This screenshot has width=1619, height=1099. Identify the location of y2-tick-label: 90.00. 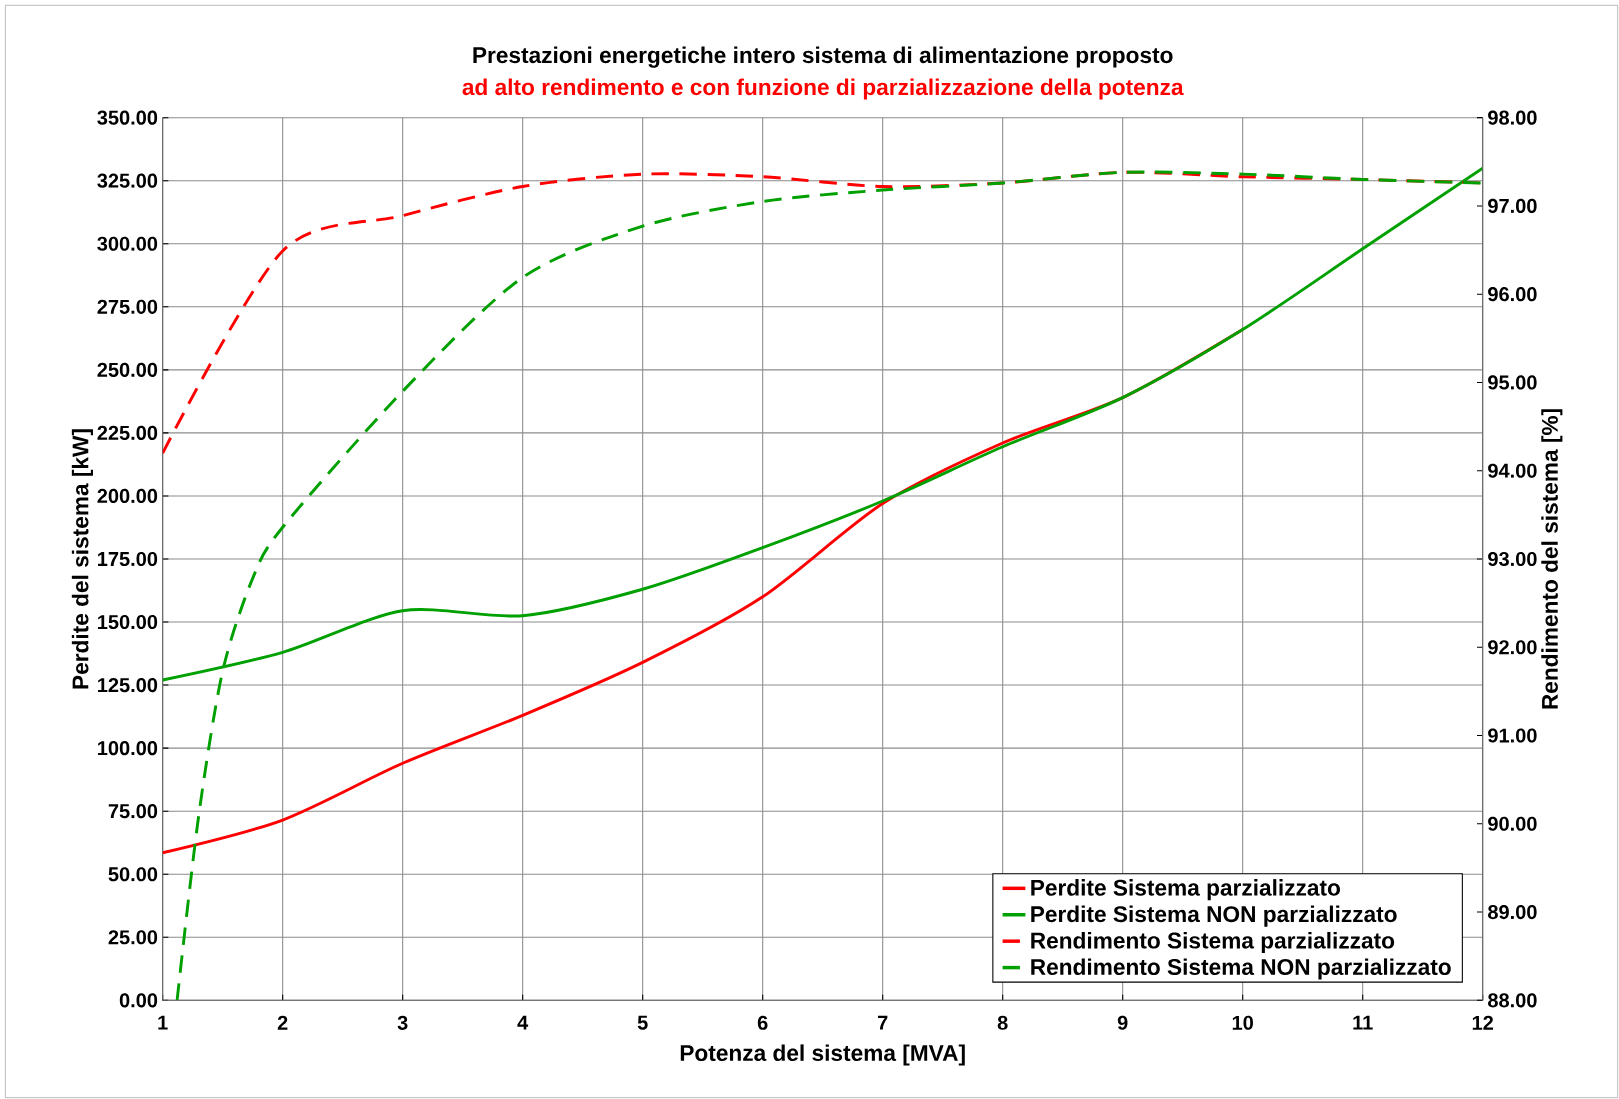
(1512, 823).